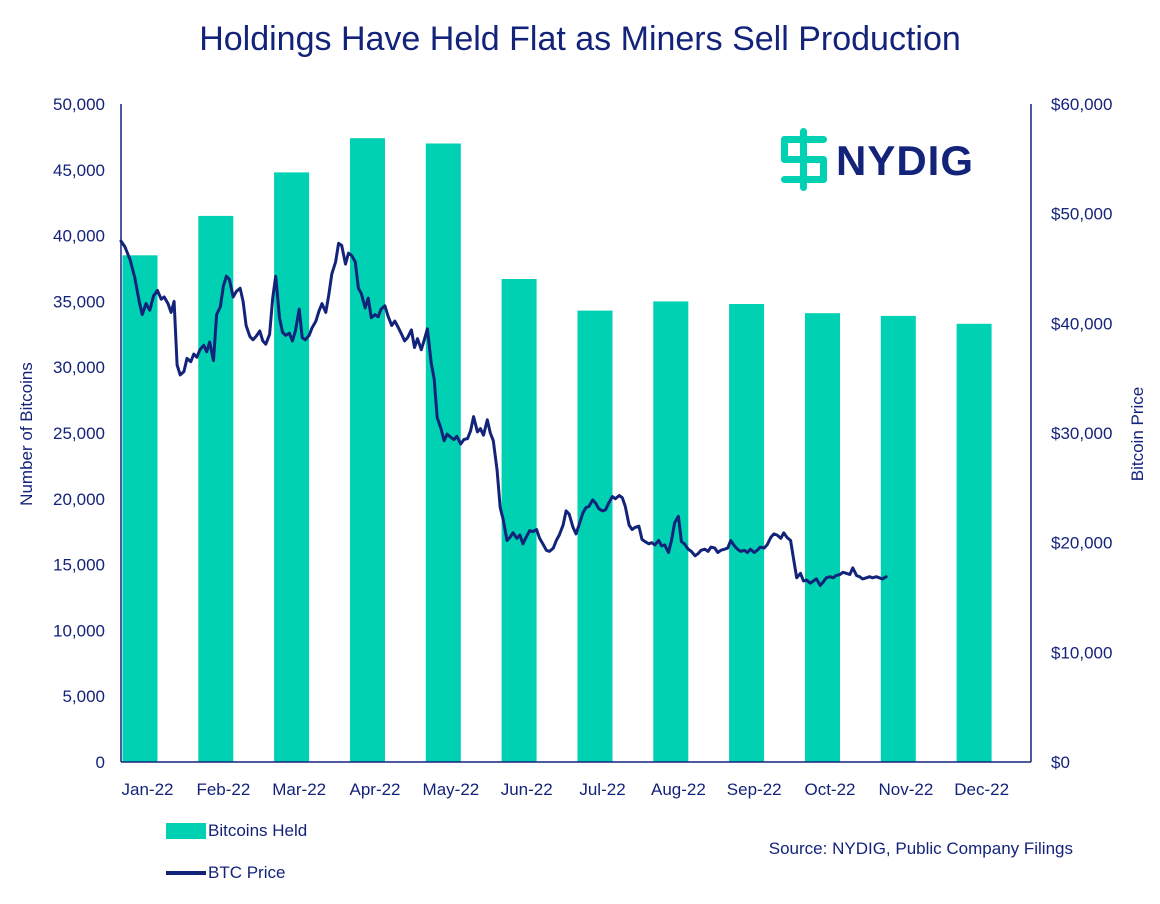 The image size is (1160, 904). Describe the element at coordinates (981, 789) in the screenshot. I see `x-tick-label-dec-22: Dec-22` at that location.